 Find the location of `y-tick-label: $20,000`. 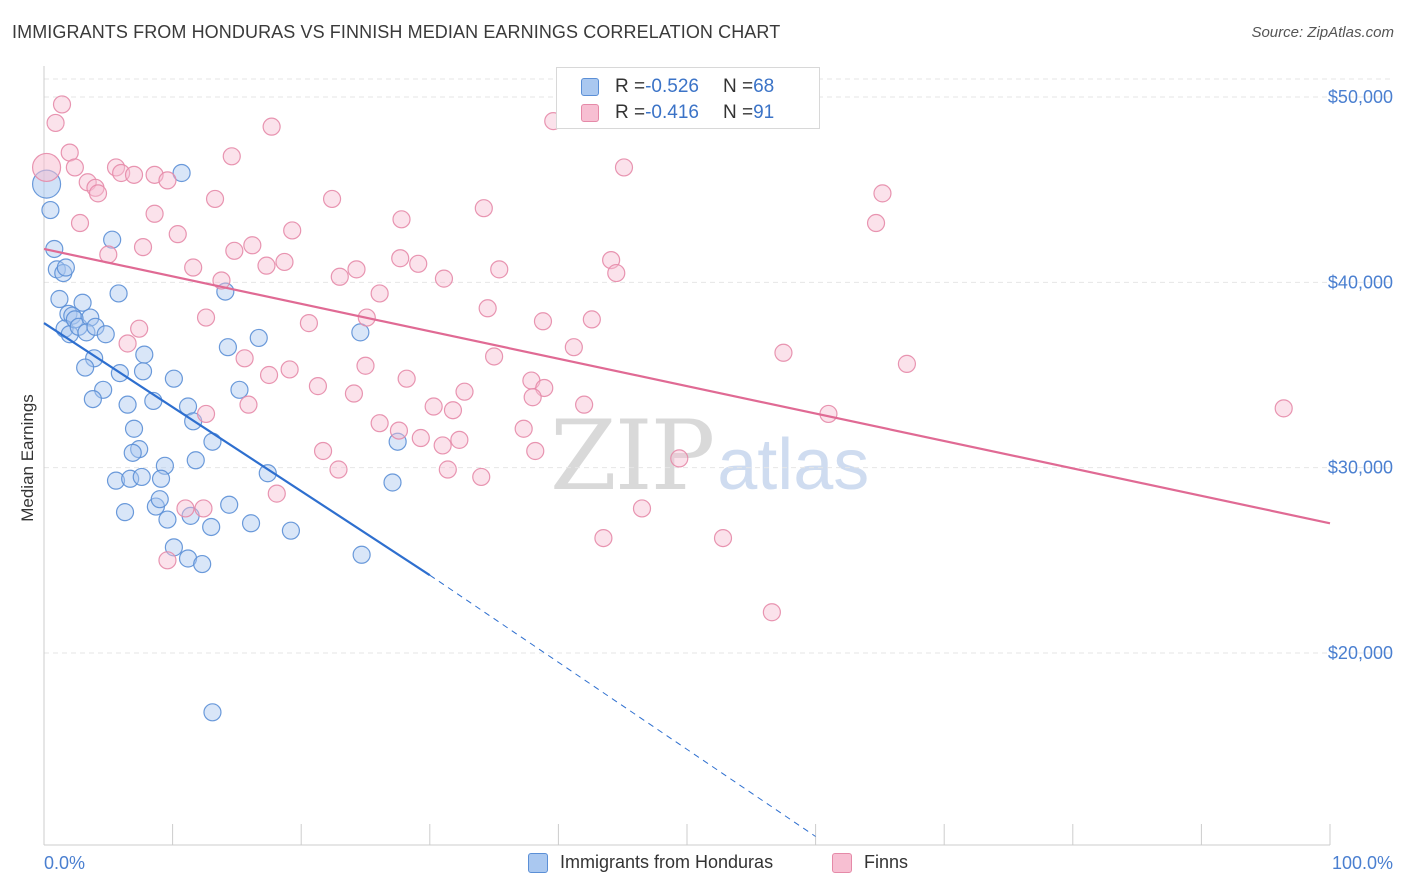

y-tick-label: $20,000 is located at coordinates (1360, 653).